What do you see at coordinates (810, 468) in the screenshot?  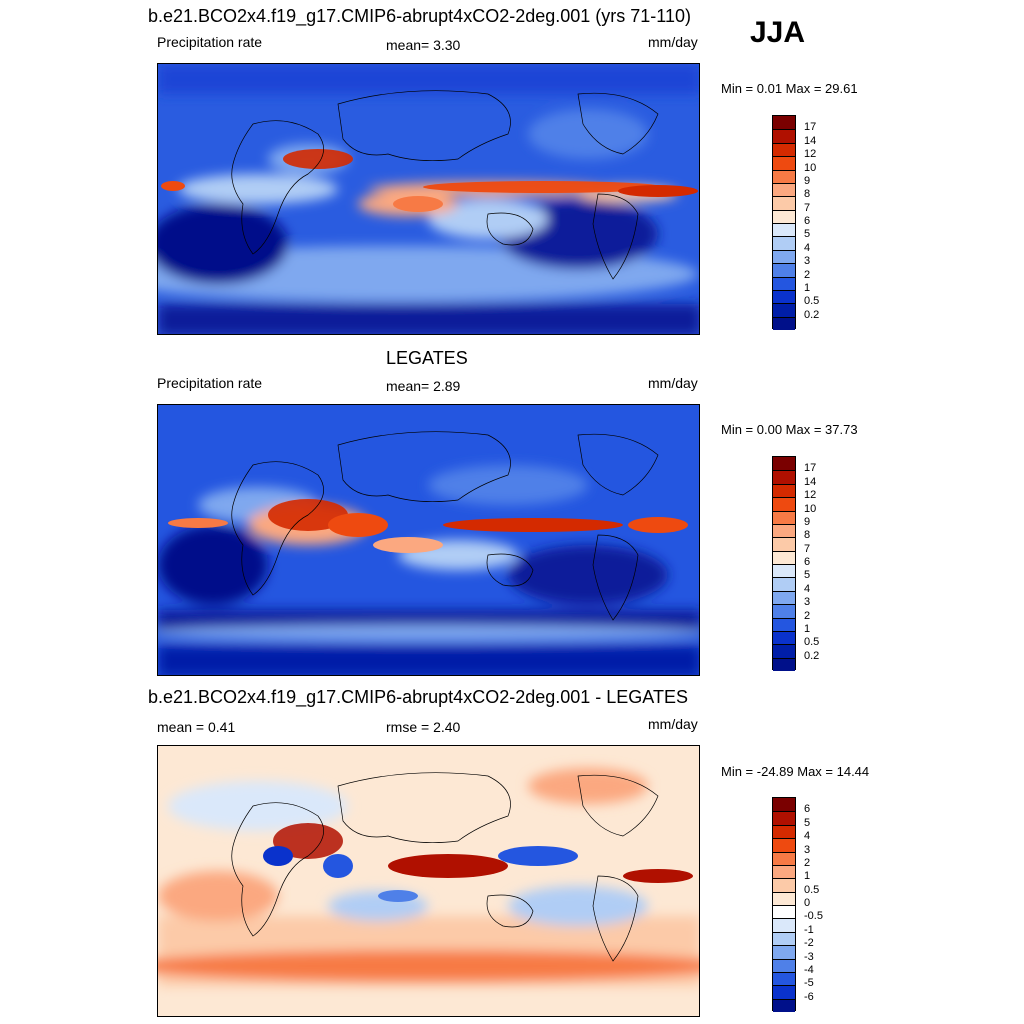 I see `colorbar-tick-label: 17` at bounding box center [810, 468].